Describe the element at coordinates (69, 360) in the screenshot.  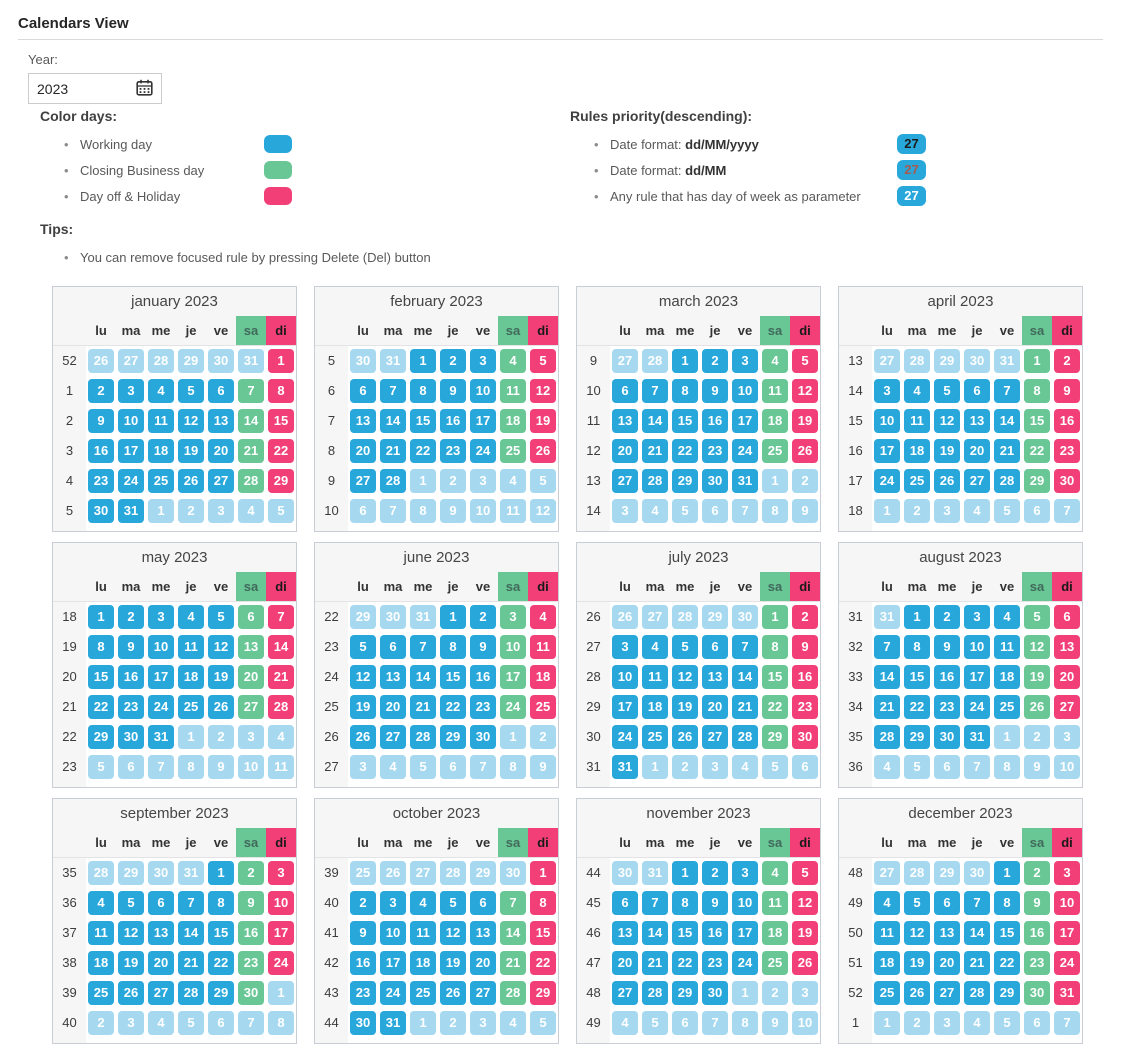
I see `week-number: 52` at that location.